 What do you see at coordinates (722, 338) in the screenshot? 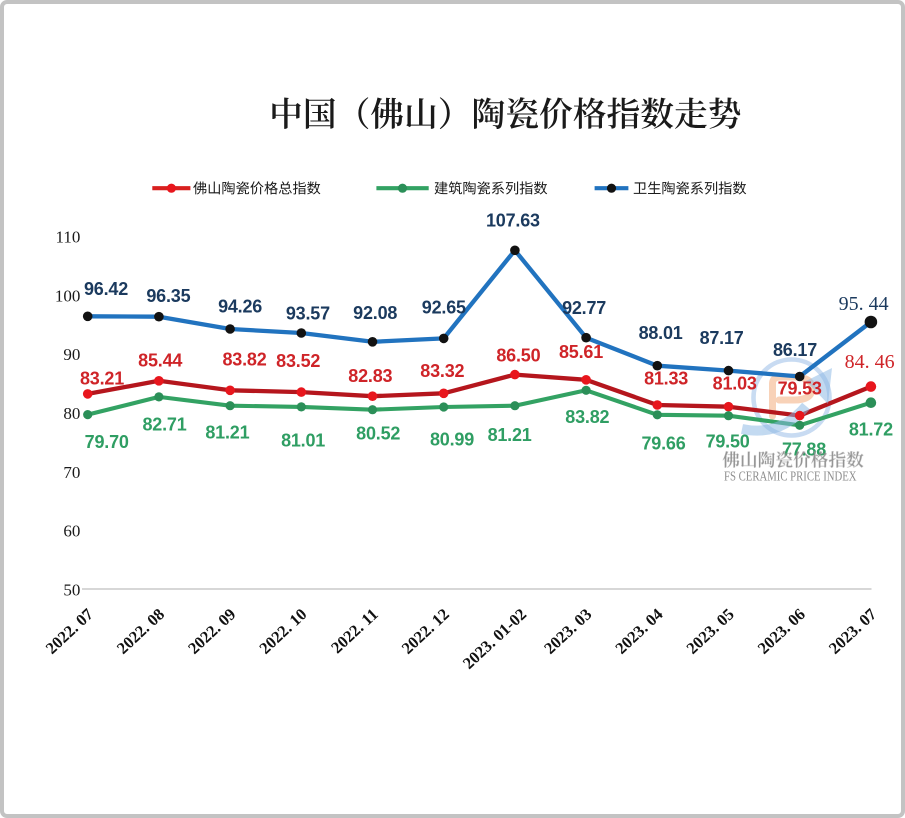
I see `svg-text: 87.17` at bounding box center [722, 338].